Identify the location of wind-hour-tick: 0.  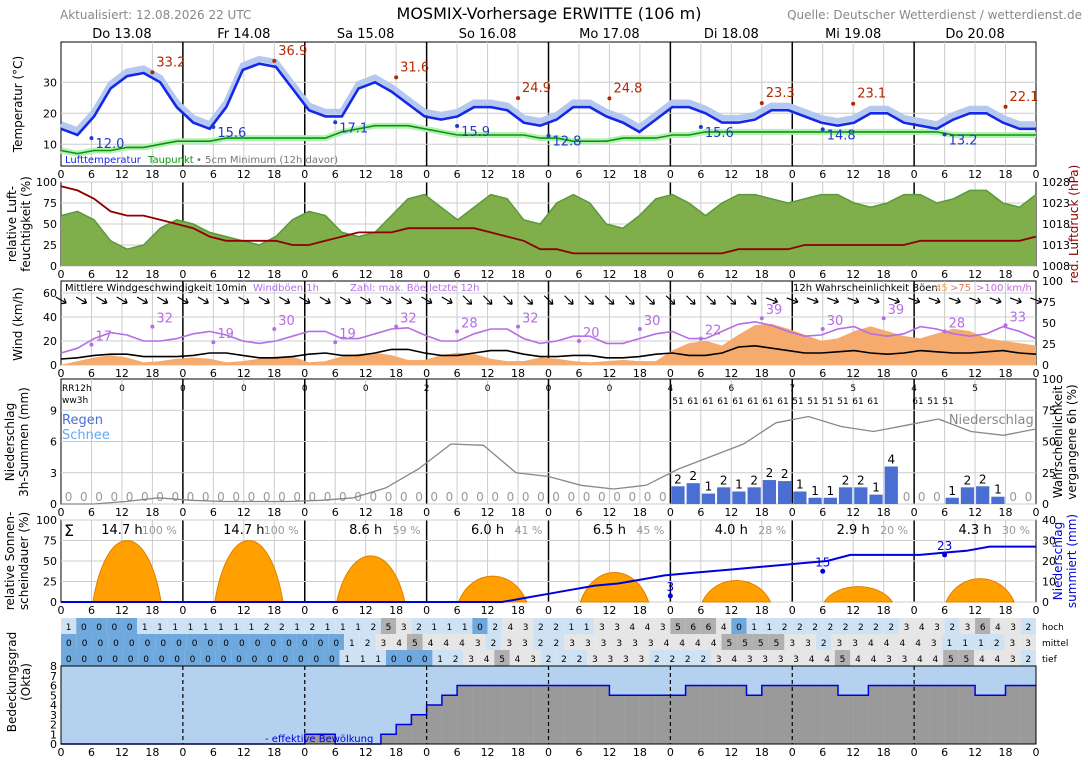
(182, 373).